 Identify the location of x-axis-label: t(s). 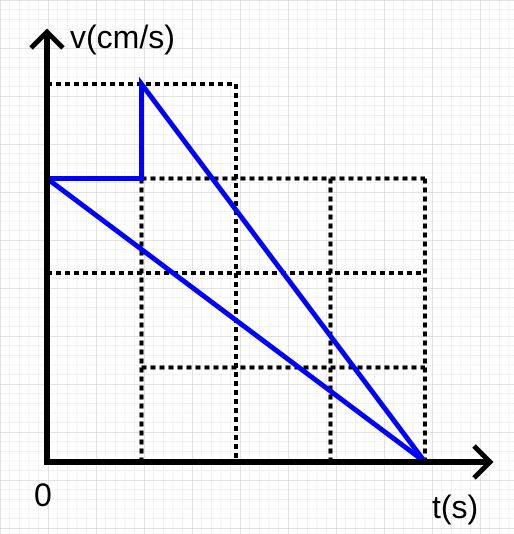
(455, 507).